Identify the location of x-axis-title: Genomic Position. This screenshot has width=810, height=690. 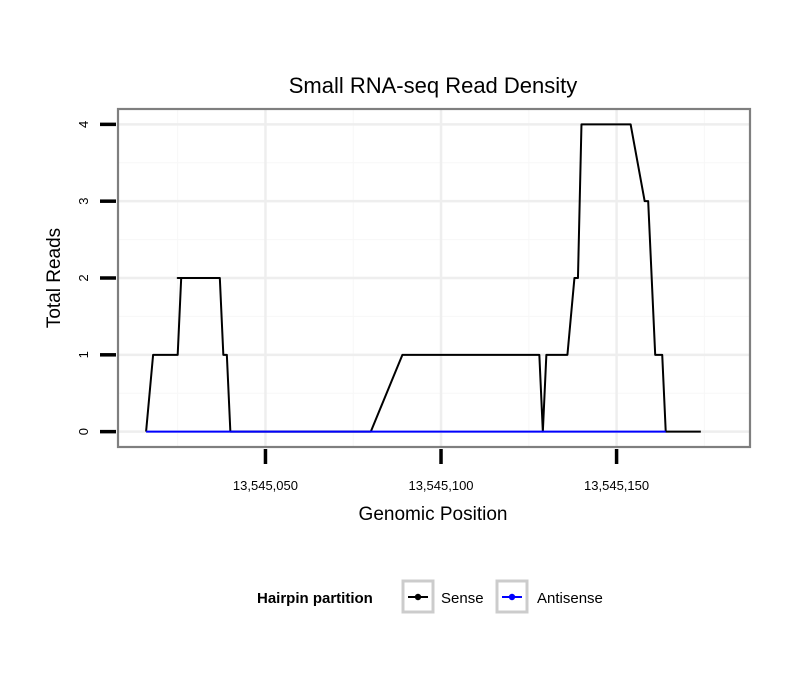
(433, 514).